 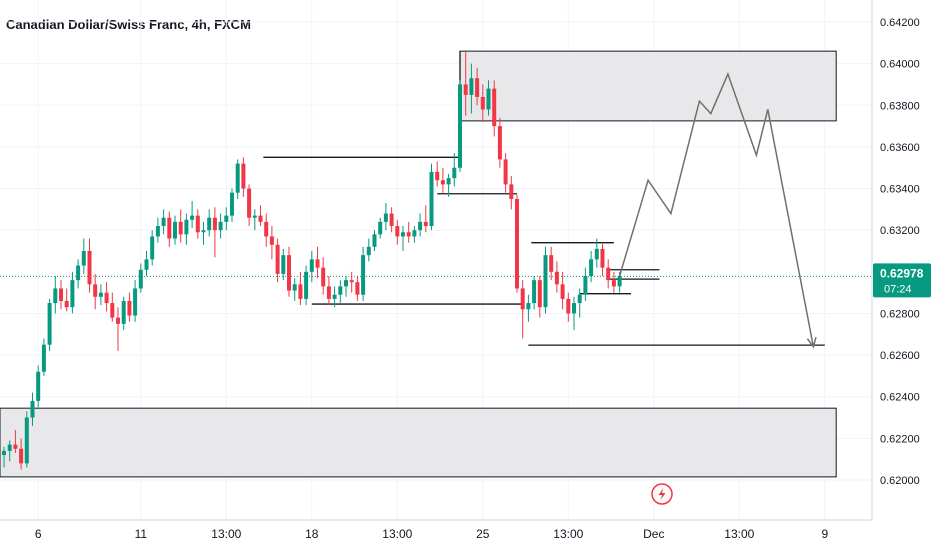 What do you see at coordinates (662, 494) in the screenshot?
I see `lightning-icon` at bounding box center [662, 494].